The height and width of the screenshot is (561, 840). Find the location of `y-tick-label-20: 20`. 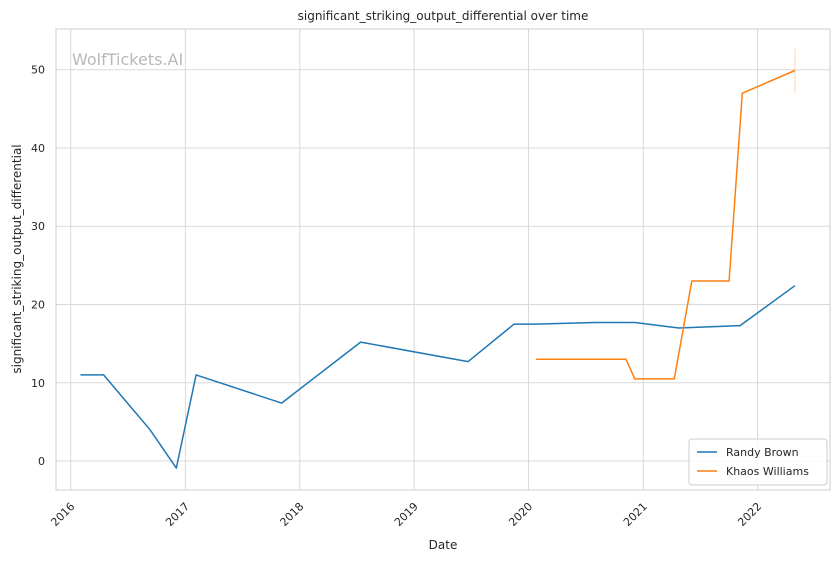

y-tick-label-20: 20 is located at coordinates (38, 305).